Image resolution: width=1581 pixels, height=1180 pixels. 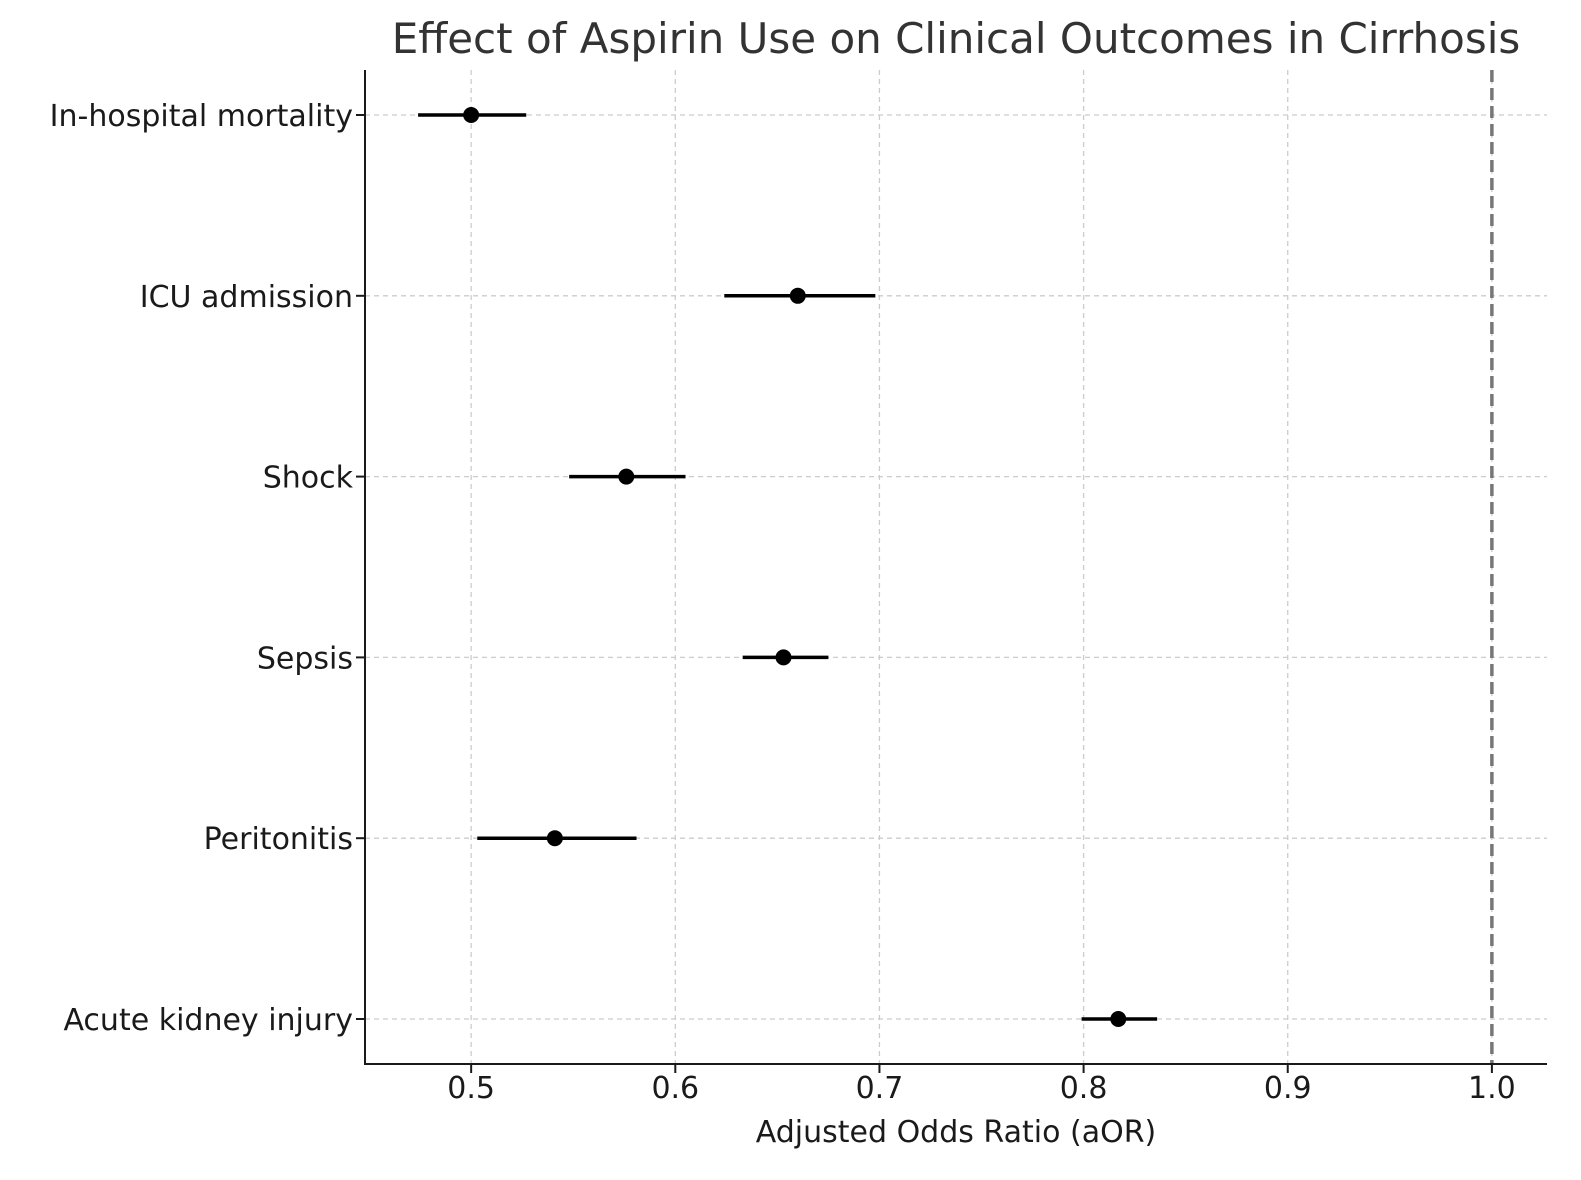 I want to click on y-tick-label: Acute kidney injury, so click(x=208, y=1020).